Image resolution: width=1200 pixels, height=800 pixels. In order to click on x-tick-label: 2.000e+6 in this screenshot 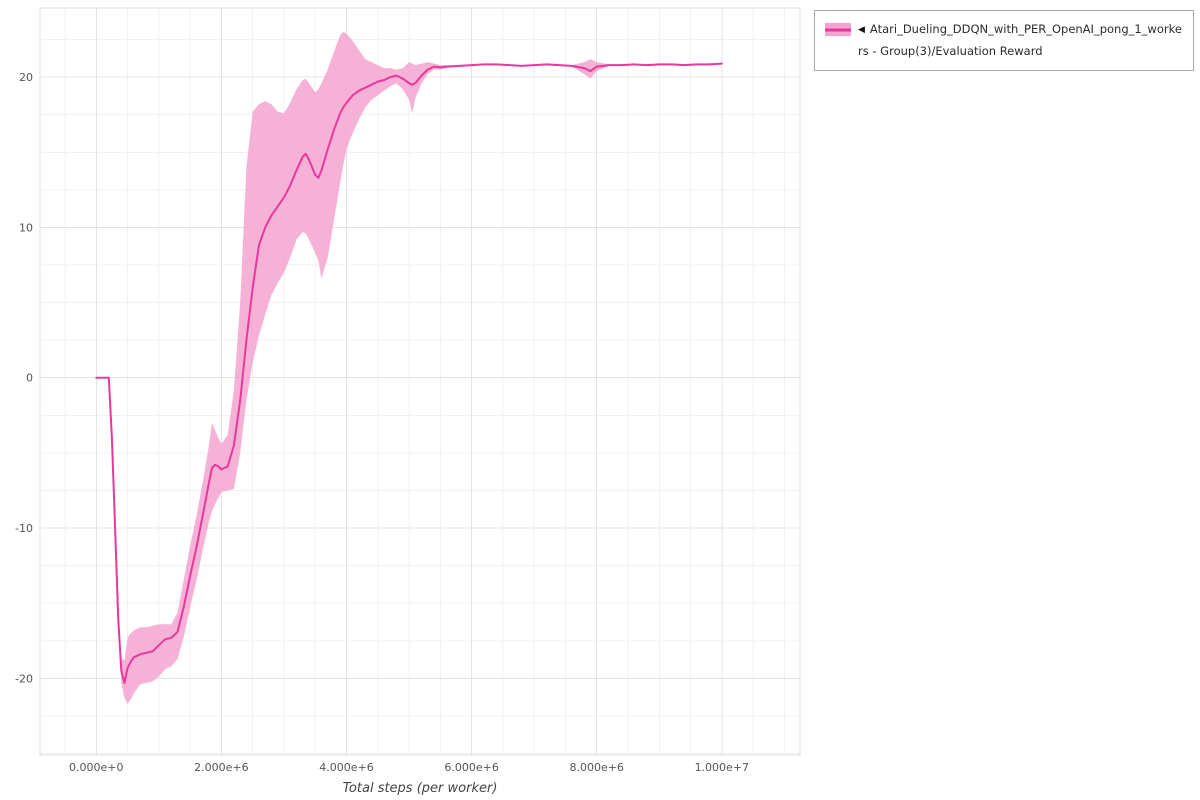, I will do `click(221, 767)`.